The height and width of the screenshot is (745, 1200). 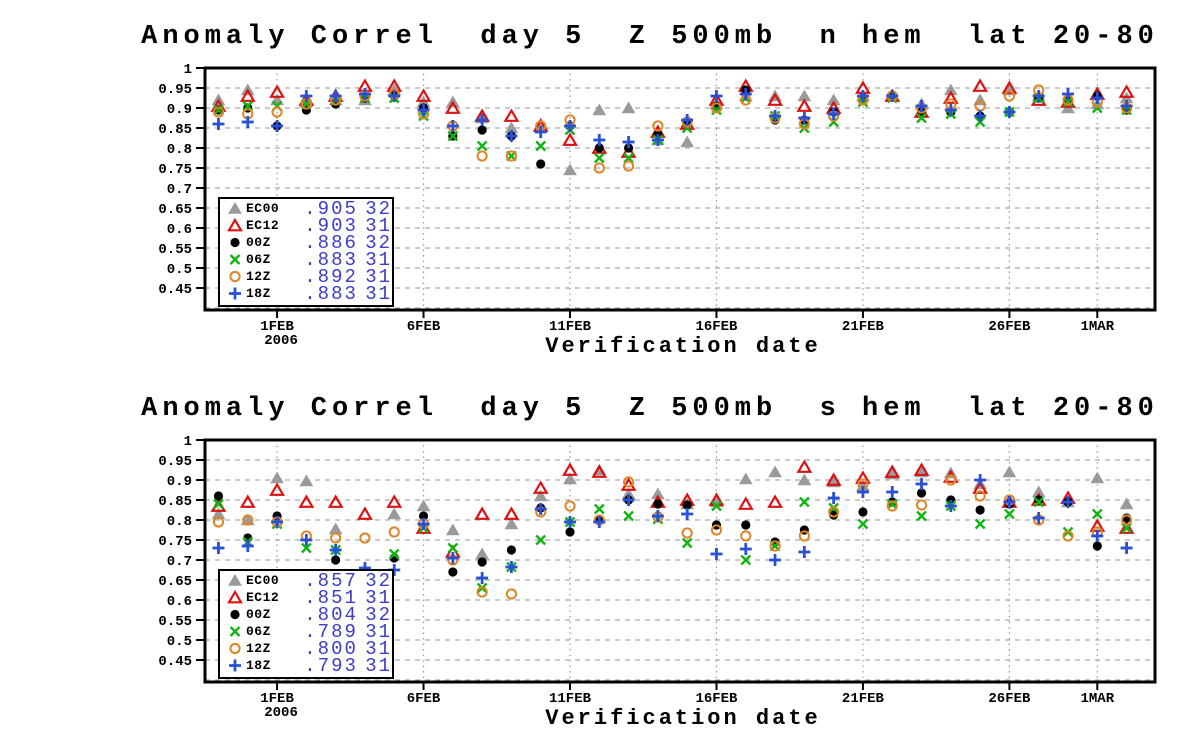 I want to click on legend-row-12z: 12Z .800 31, so click(x=309, y=648).